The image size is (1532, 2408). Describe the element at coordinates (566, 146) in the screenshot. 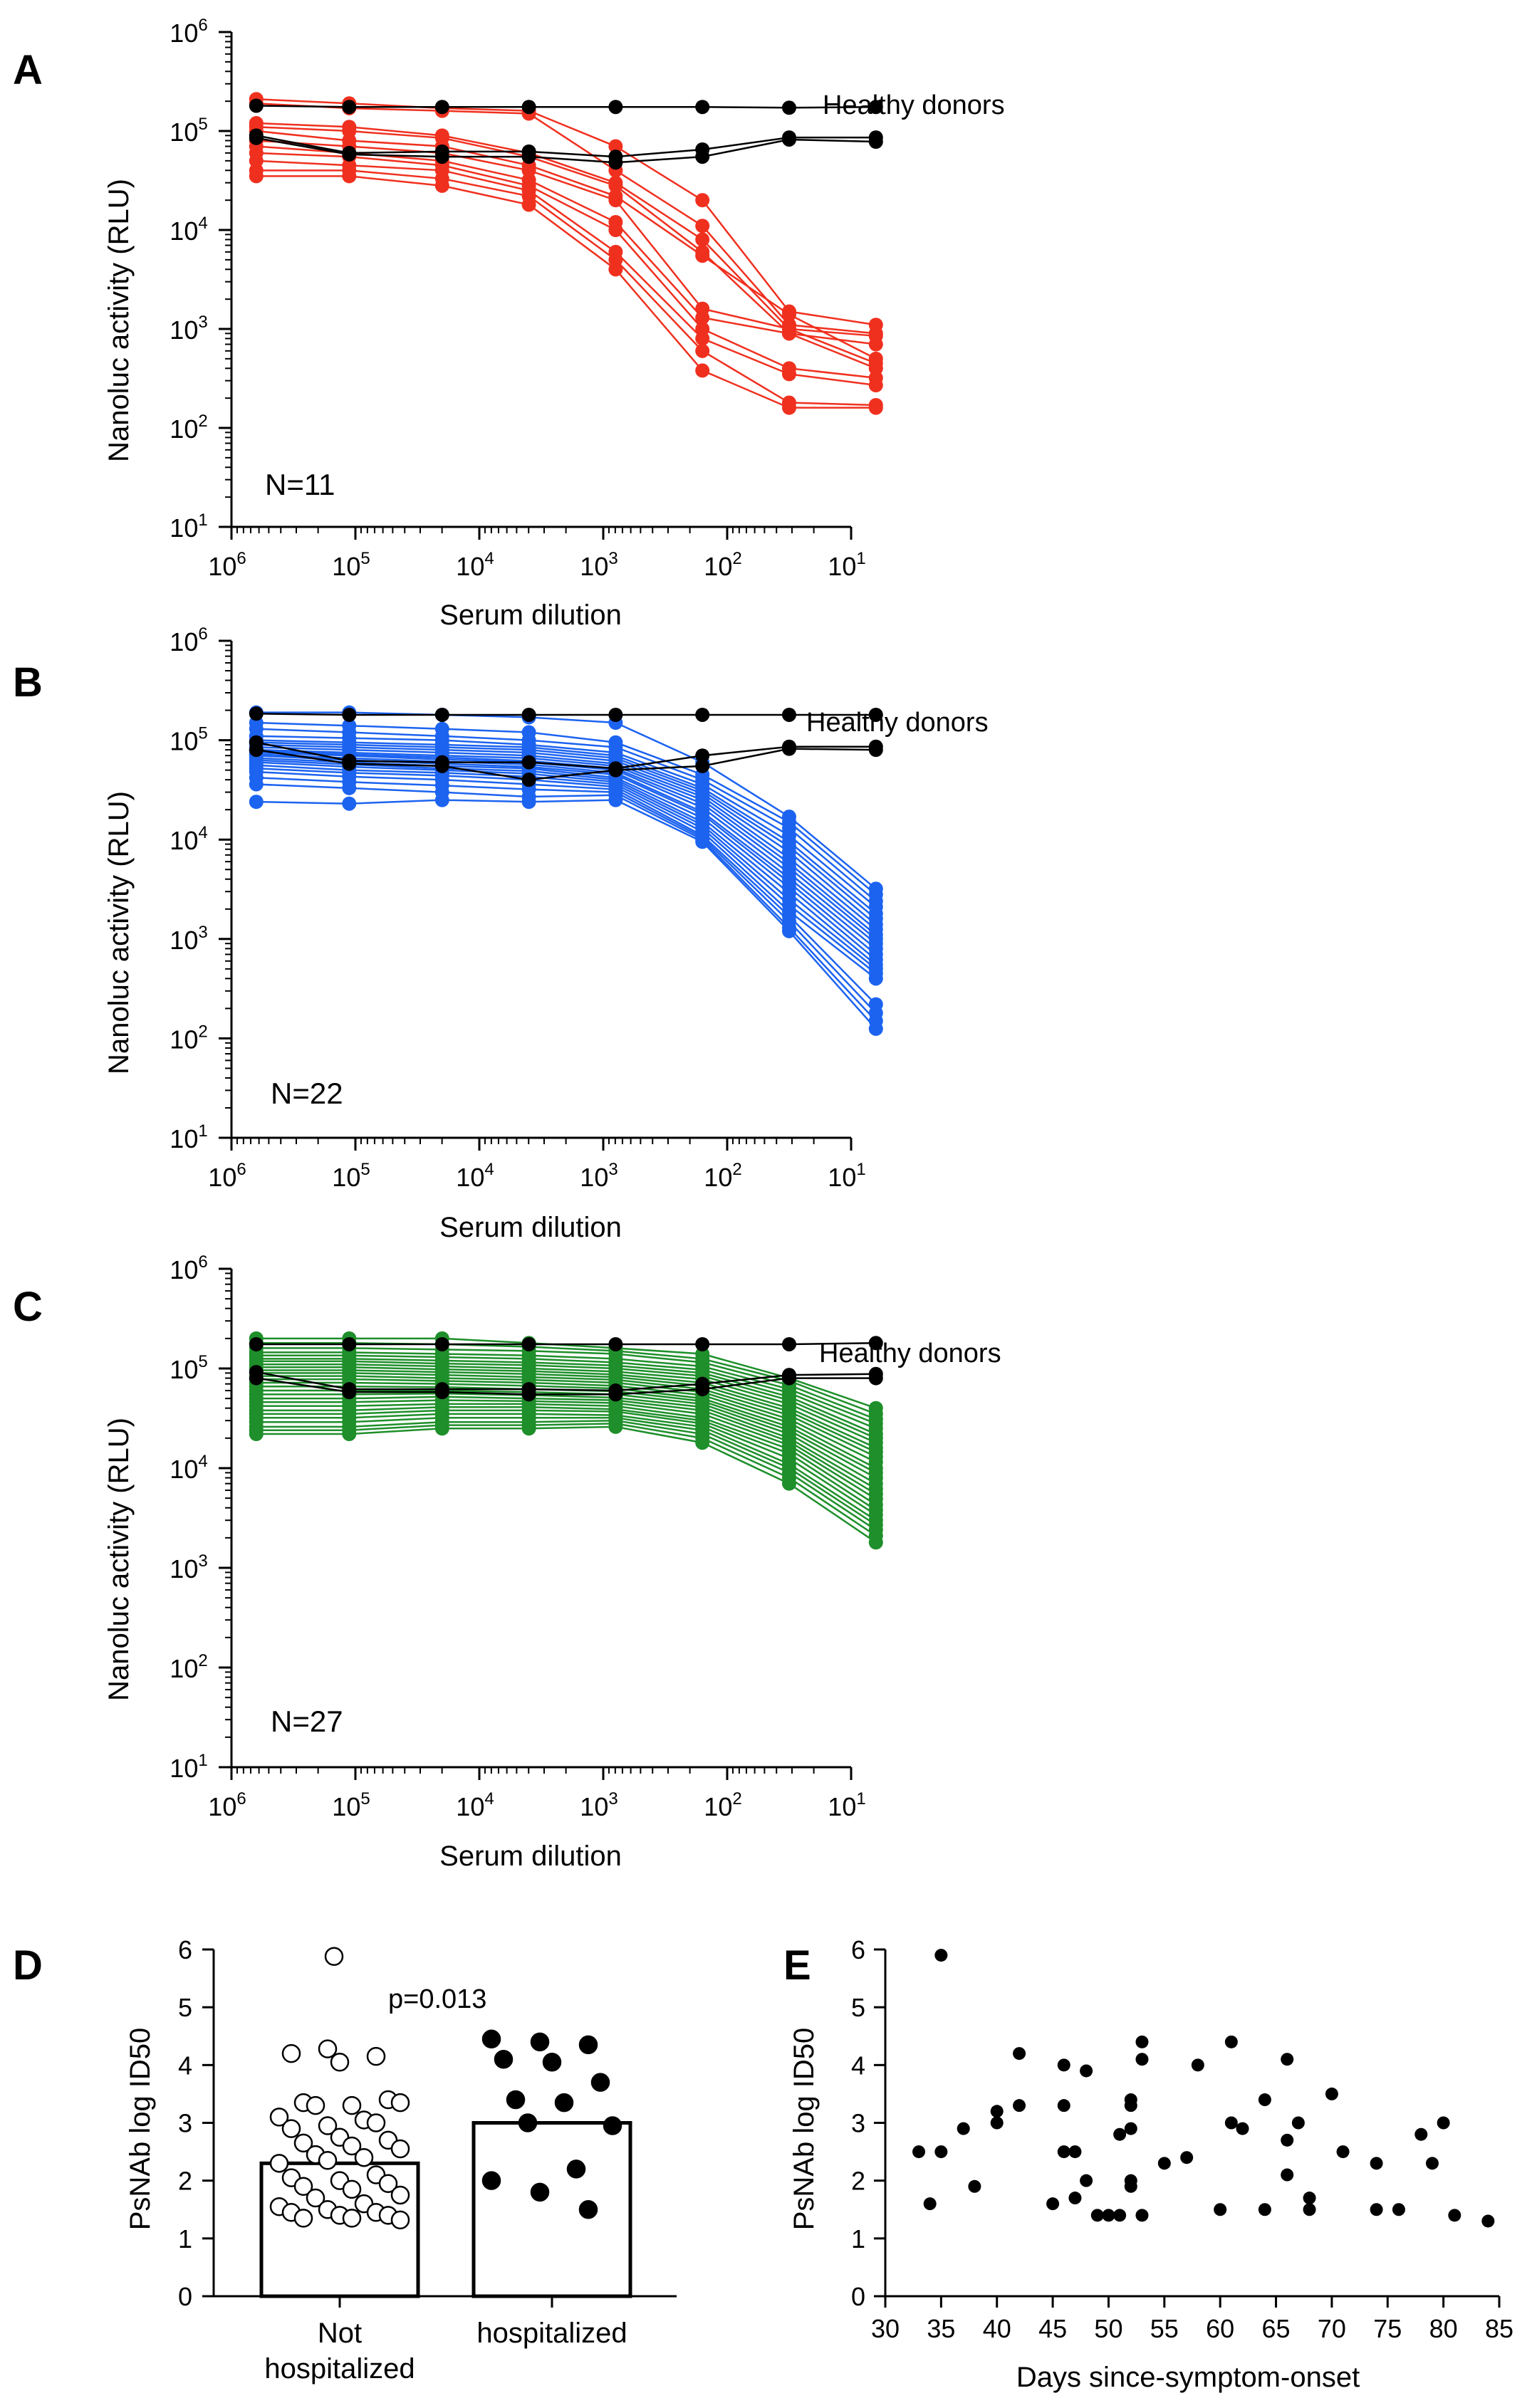

I see `panel-a-healthy-series-line` at that location.